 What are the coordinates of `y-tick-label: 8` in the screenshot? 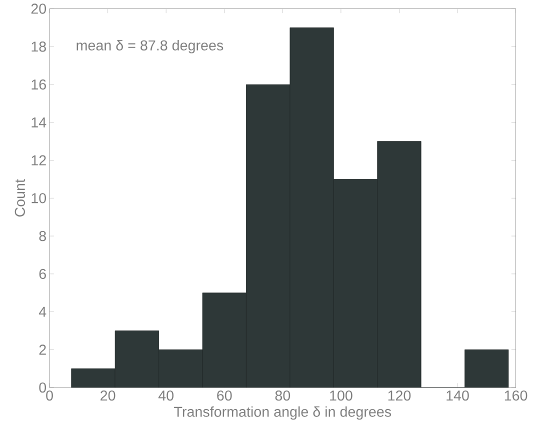 It's located at (42, 236).